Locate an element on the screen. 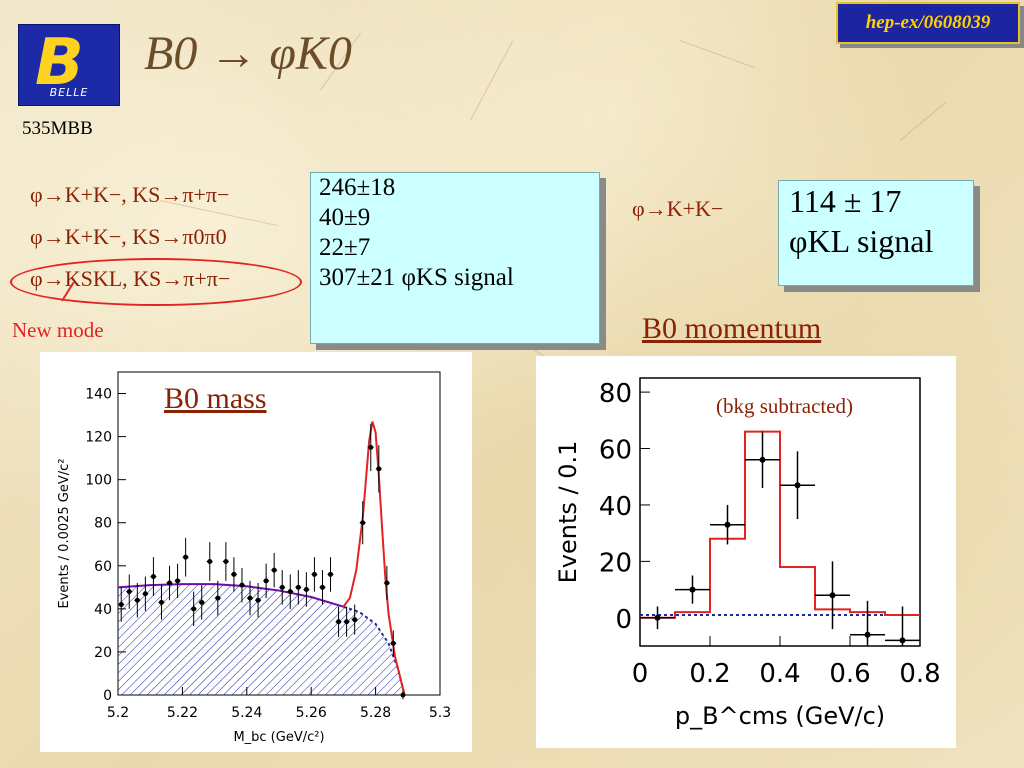 The image size is (1024, 768). page-title: B0 → φK0 is located at coordinates (248, 53).